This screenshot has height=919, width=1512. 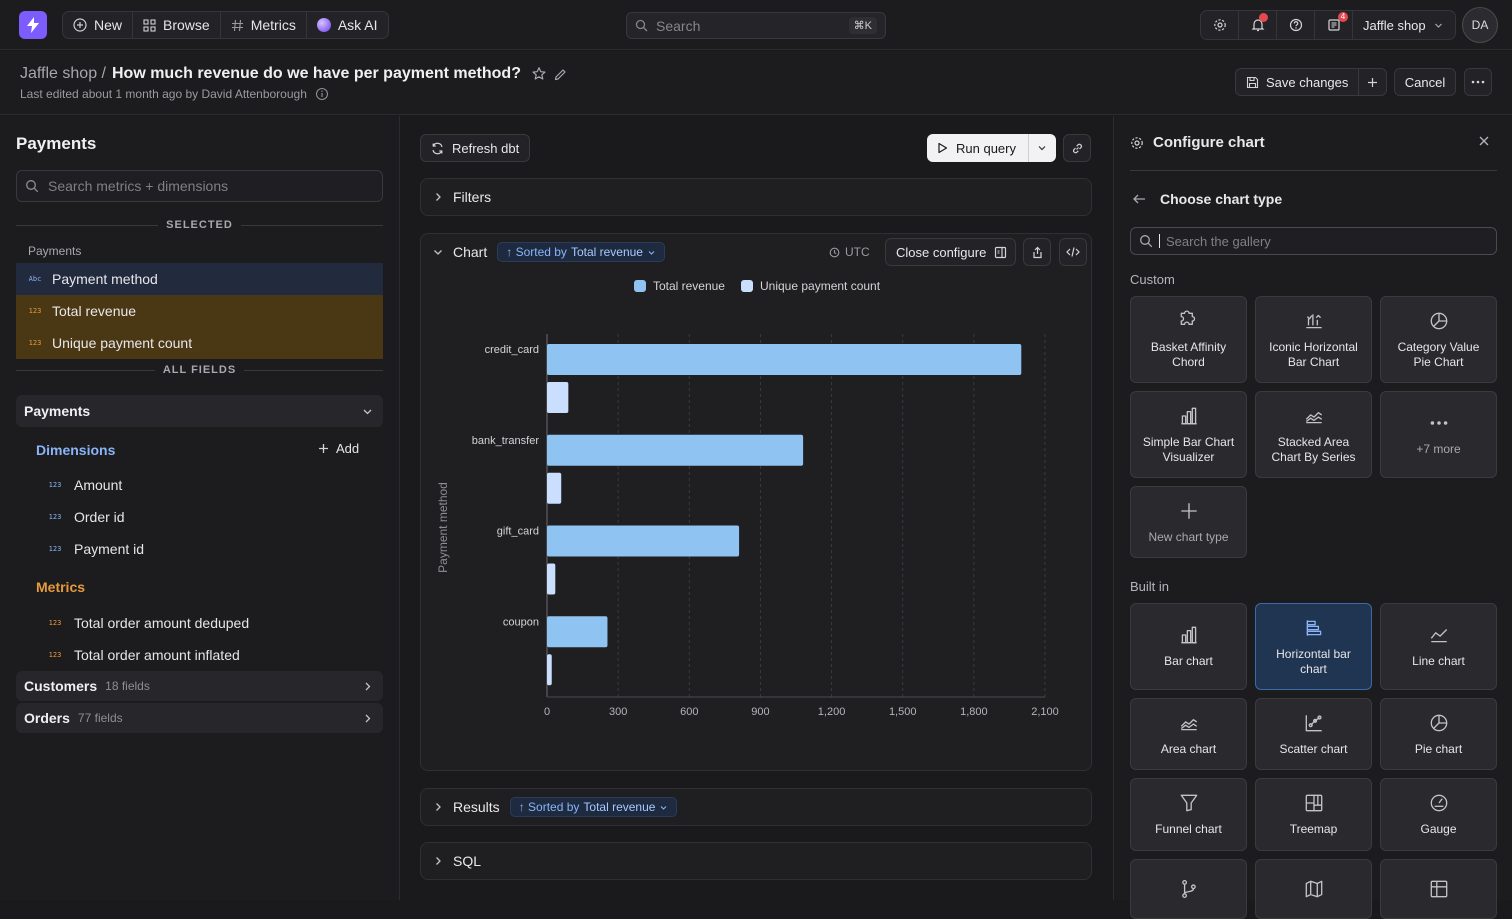 What do you see at coordinates (1188, 814) in the screenshot?
I see `chart-type-tile-funnel-chart: Funnel chart` at bounding box center [1188, 814].